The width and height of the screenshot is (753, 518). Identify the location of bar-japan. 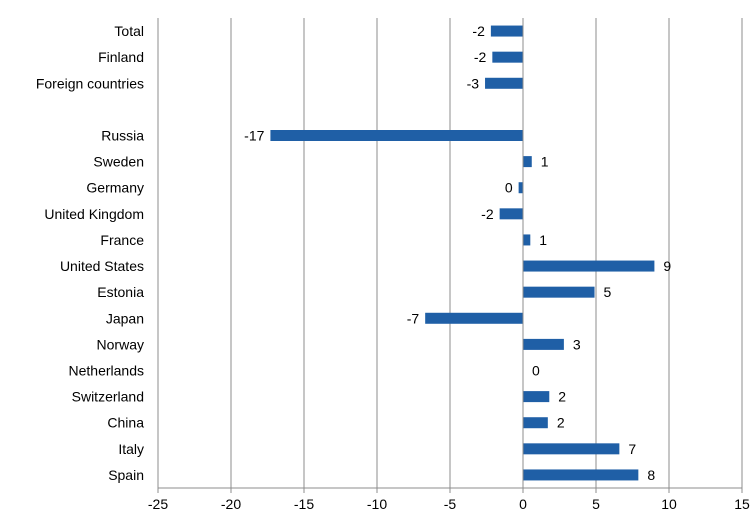
(474, 318).